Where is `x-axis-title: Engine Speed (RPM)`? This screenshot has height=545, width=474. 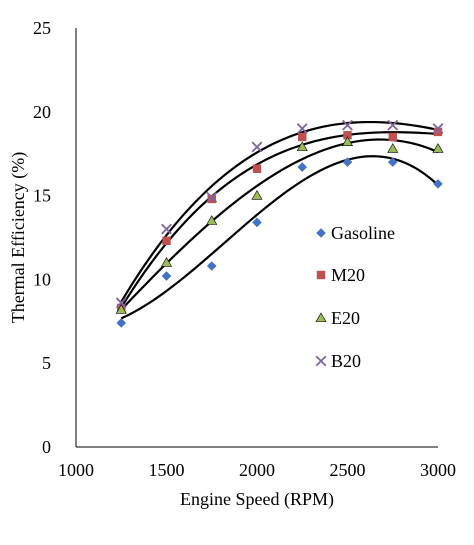
x-axis-title: Engine Speed (RPM) is located at coordinates (257, 499).